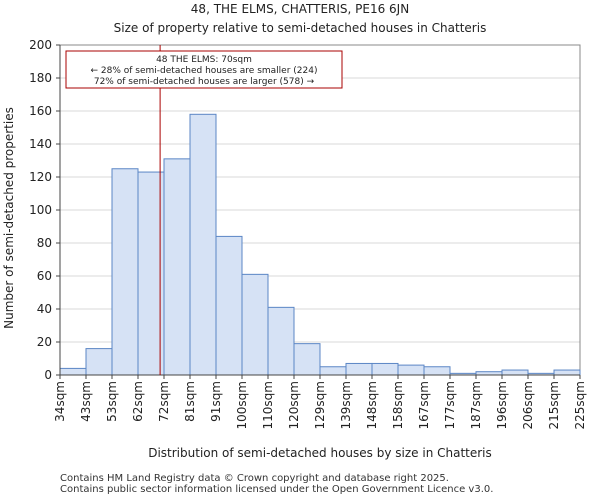 The image size is (600, 504). I want to click on x-tick-label: 225sqm, so click(580, 405).